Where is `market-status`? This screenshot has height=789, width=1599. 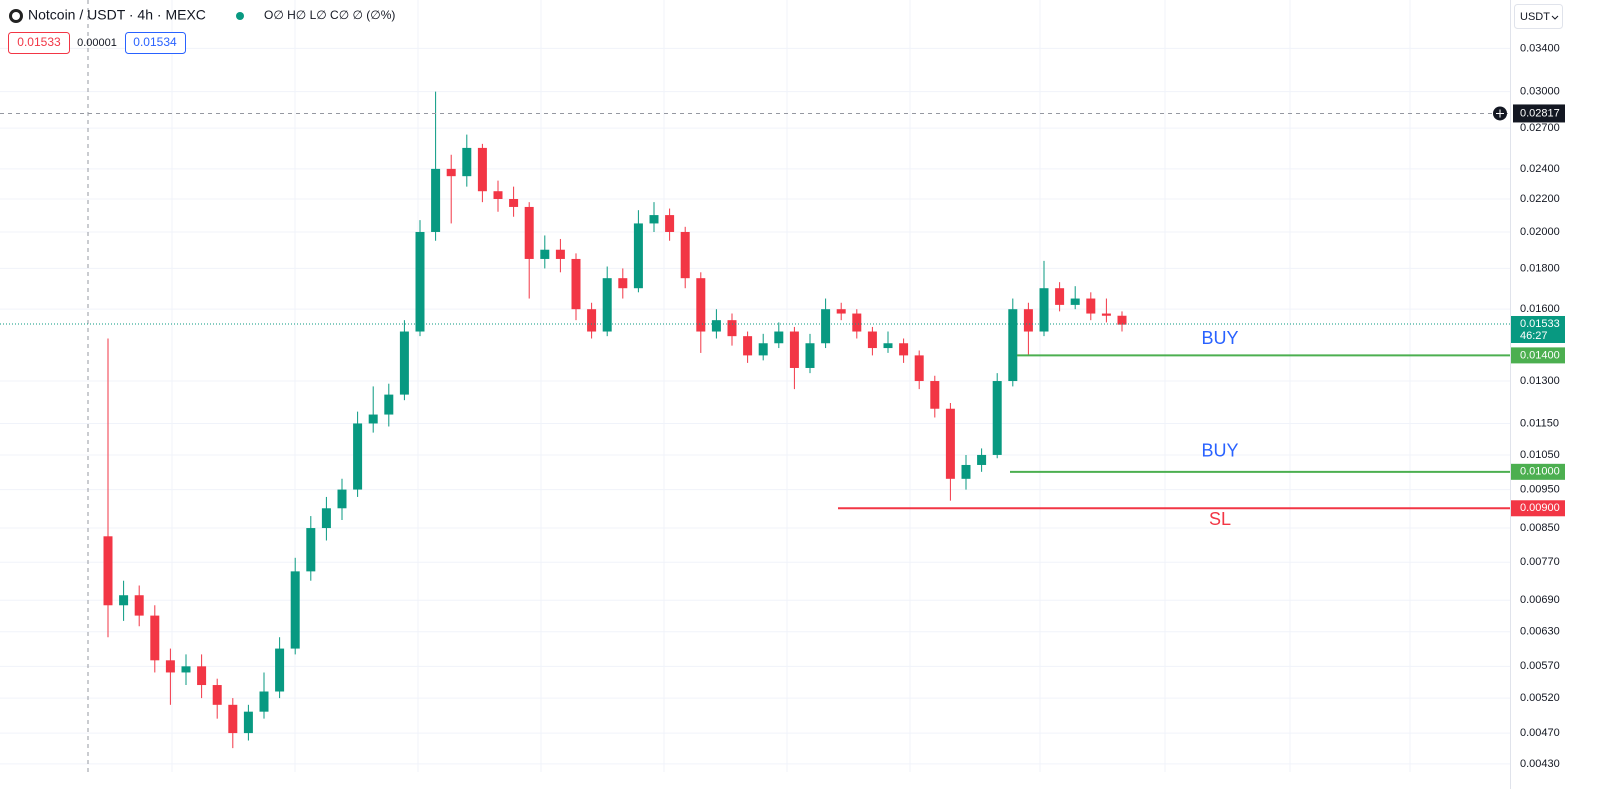
market-status is located at coordinates (240, 16).